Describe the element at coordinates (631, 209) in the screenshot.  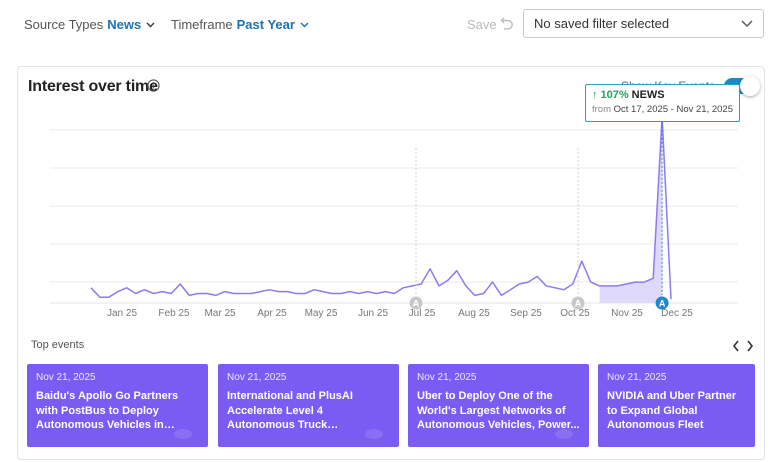
I see `highlight-range-area` at that location.